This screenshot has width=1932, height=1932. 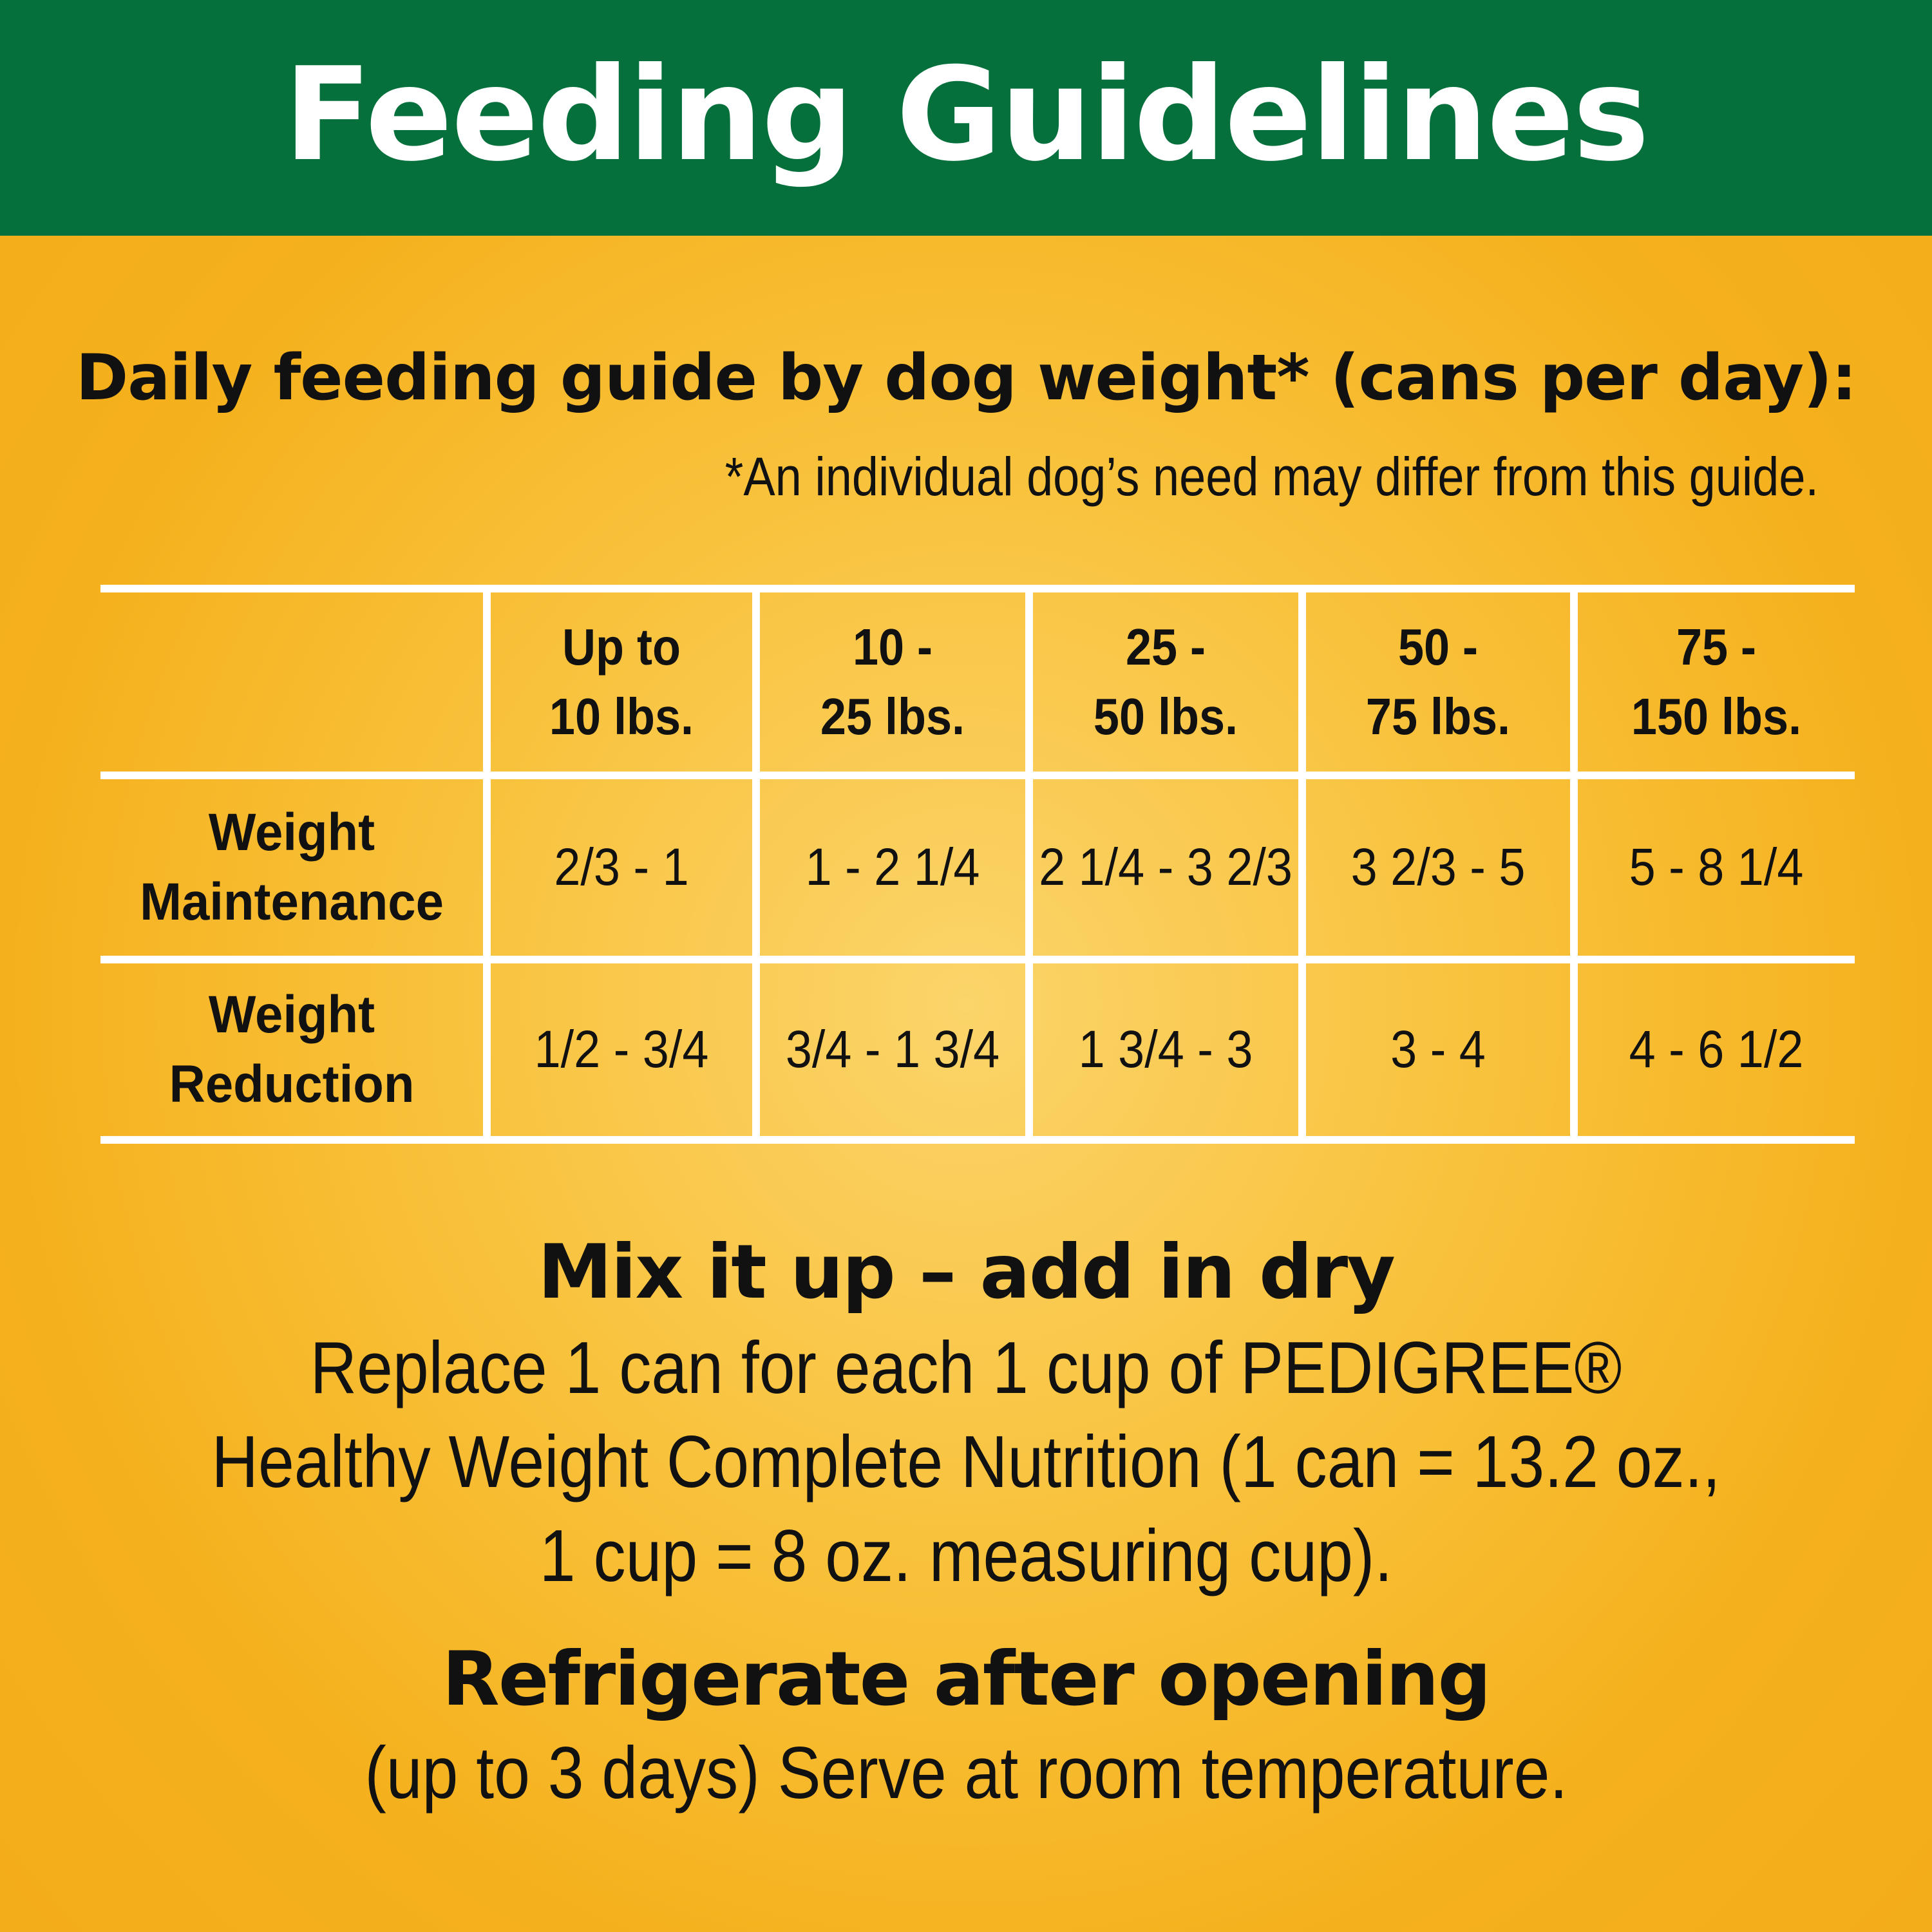 I want to click on reduction-50-75: 3 - 4, so click(x=1438, y=1049).